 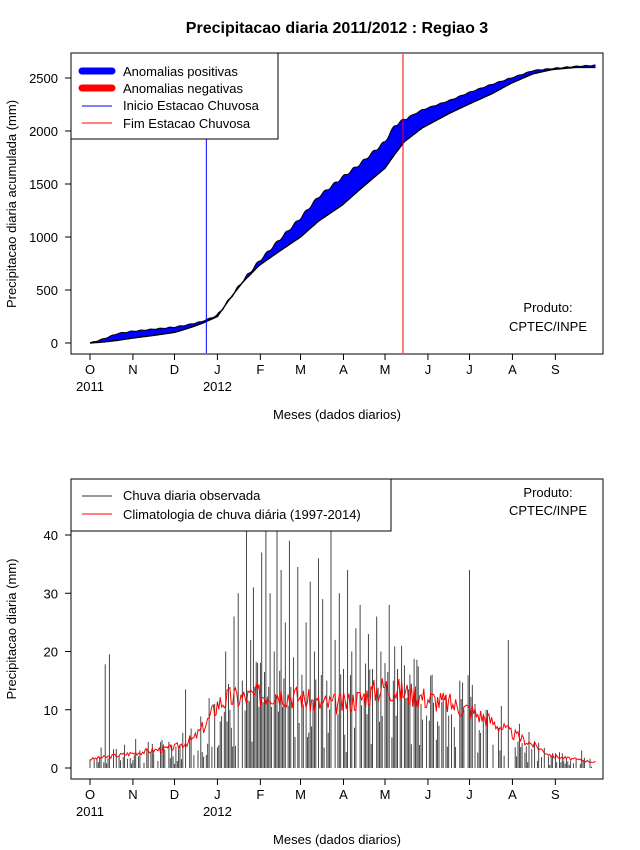 What do you see at coordinates (555, 794) in the screenshot?
I see `bottom-x-tick-label: S` at bounding box center [555, 794].